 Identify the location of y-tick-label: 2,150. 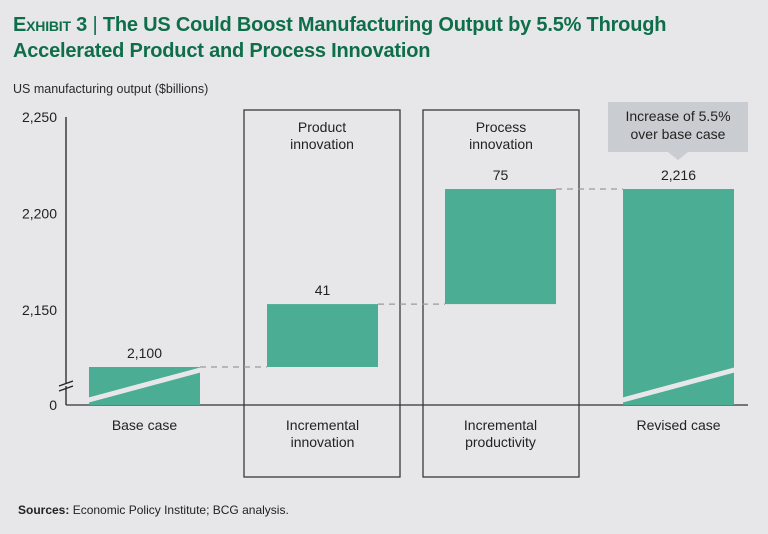
(39, 310).